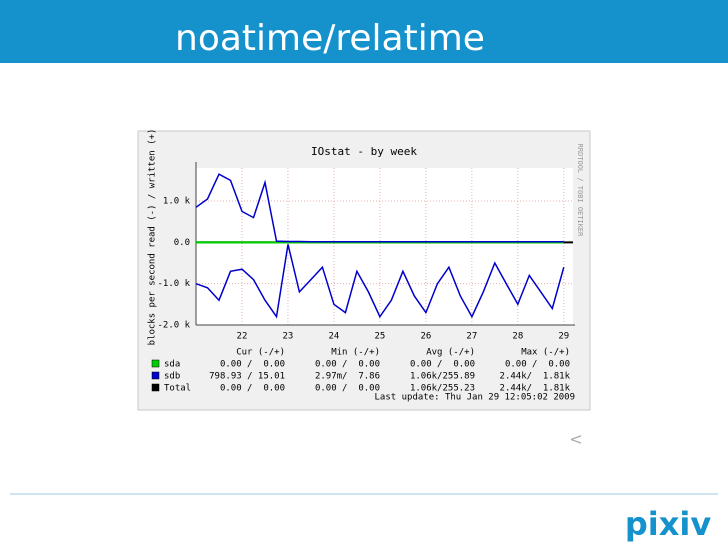 This screenshot has height=550, width=728. Describe the element at coordinates (379, 337) in the screenshot. I see `x-tick-label: 25` at that location.